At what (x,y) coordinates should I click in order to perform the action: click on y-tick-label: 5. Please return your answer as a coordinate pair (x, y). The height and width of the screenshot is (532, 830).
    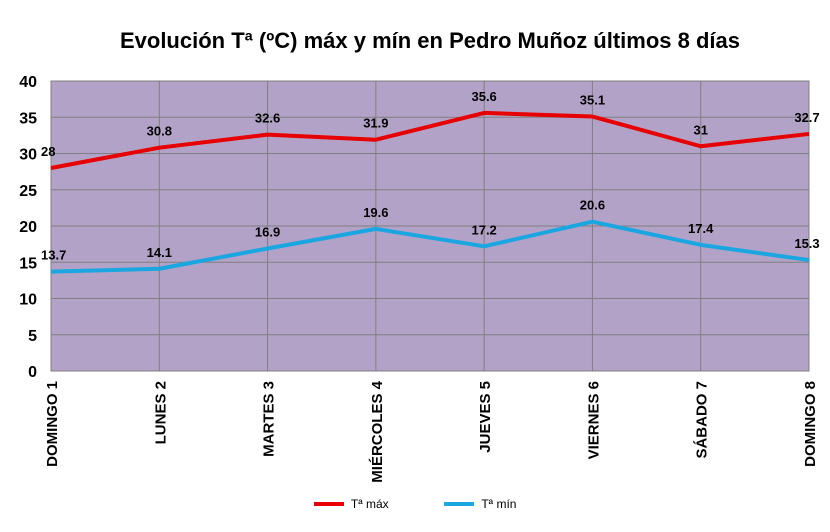
    Looking at the image, I should click on (32, 336).